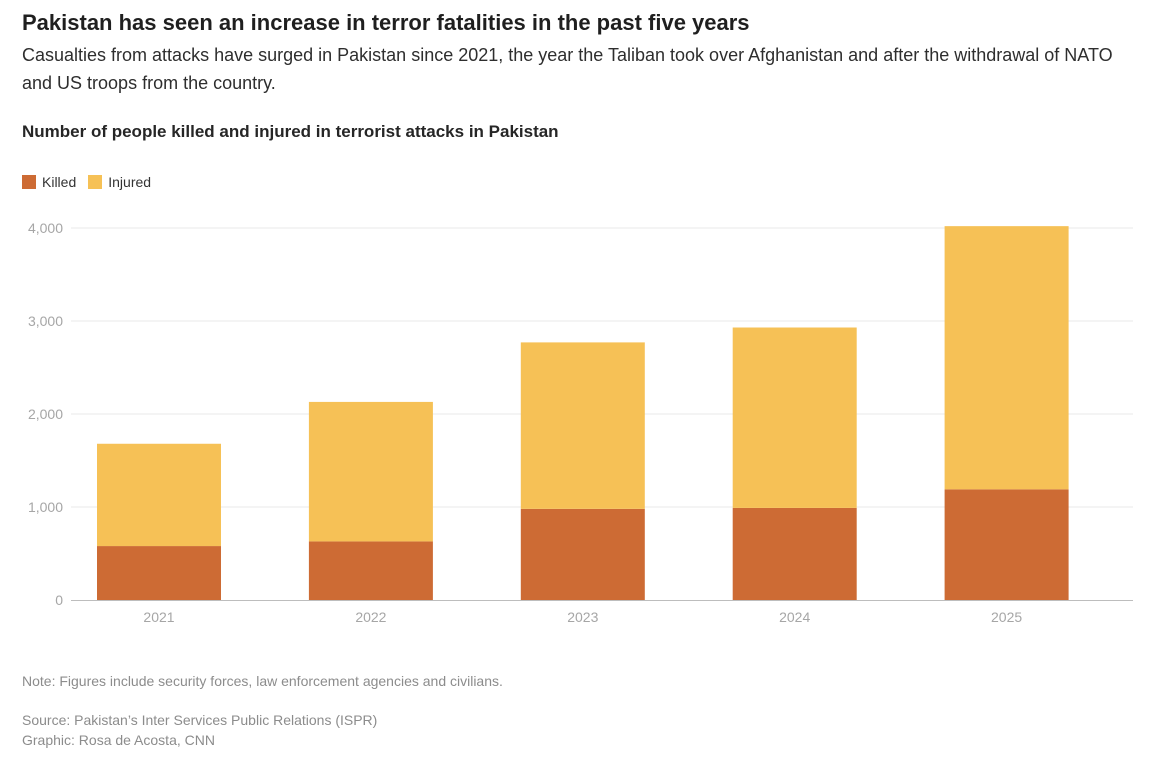 The width and height of the screenshot is (1169, 763). I want to click on bar-killed-2024, so click(794, 553).